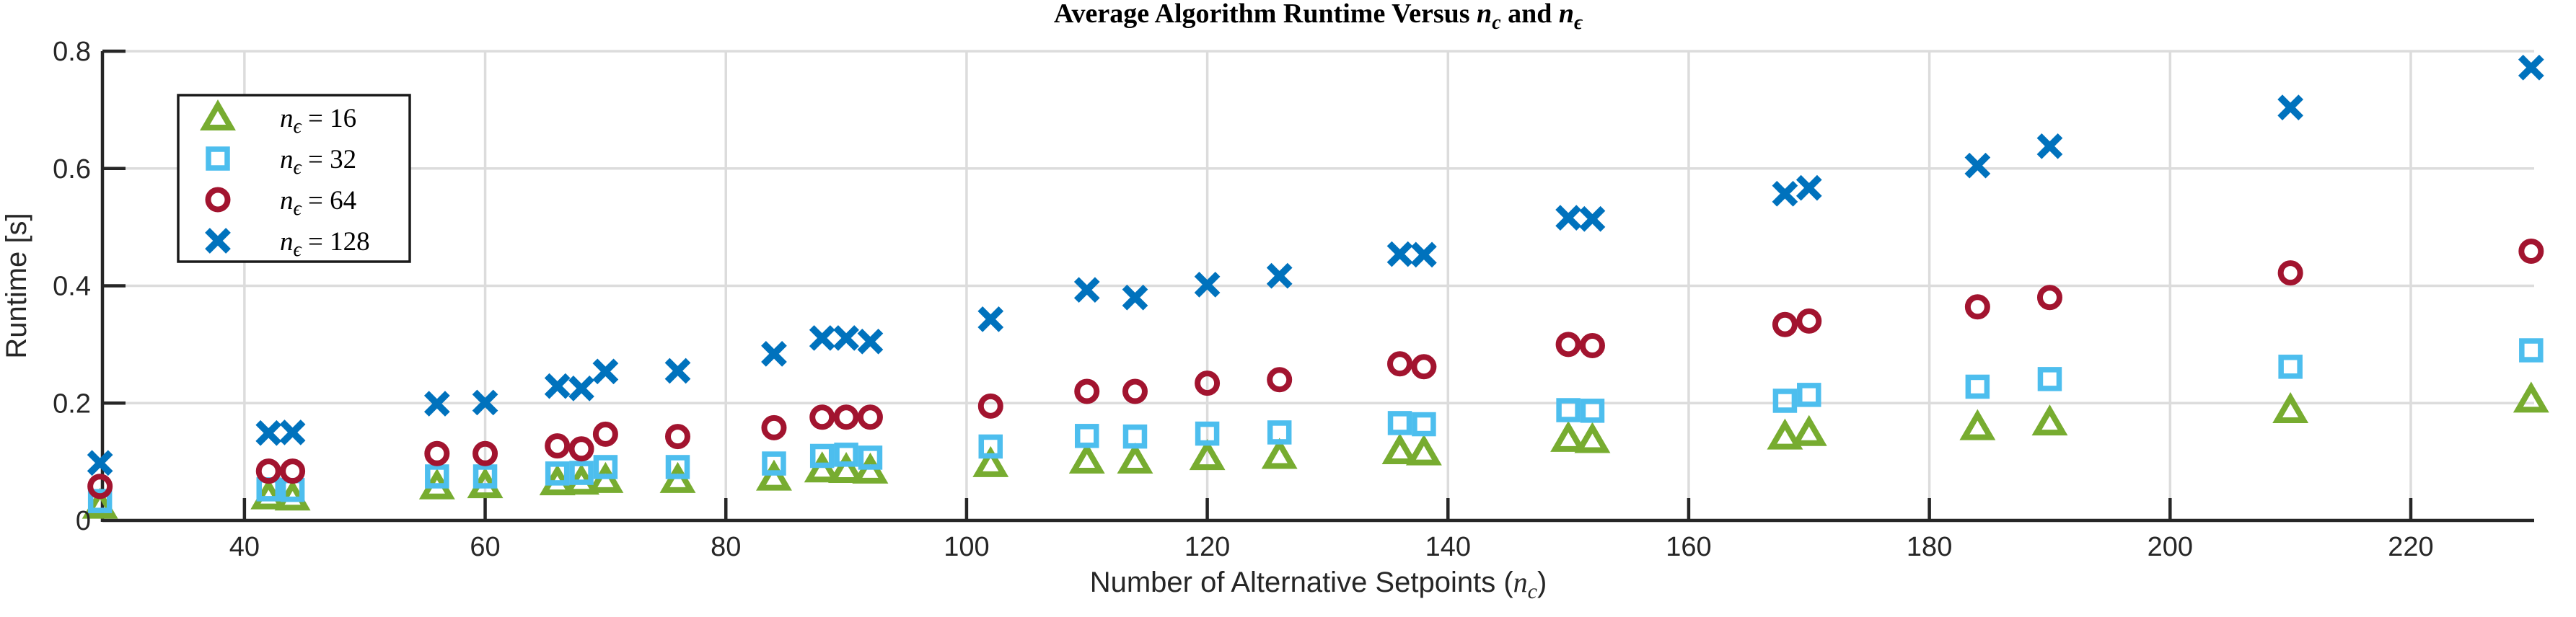 The height and width of the screenshot is (617, 2576). What do you see at coordinates (966, 547) in the screenshot?
I see `x-tick-label: 100` at bounding box center [966, 547].